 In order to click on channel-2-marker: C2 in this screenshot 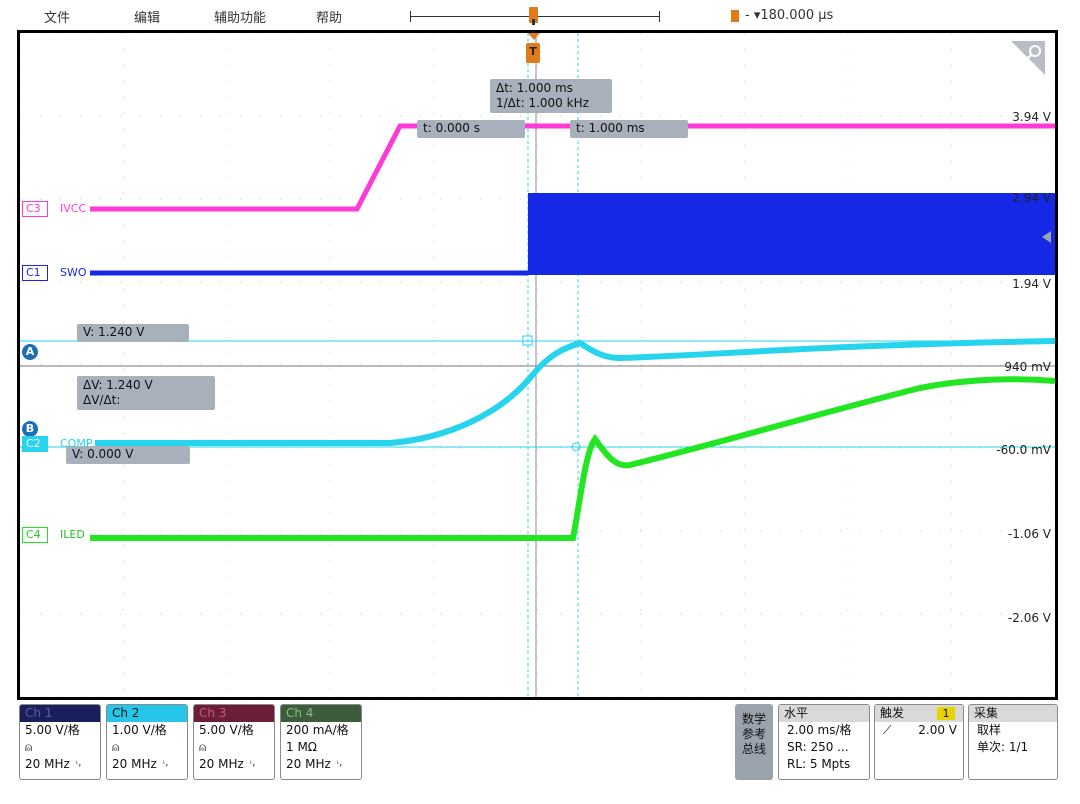, I will do `click(35, 444)`.